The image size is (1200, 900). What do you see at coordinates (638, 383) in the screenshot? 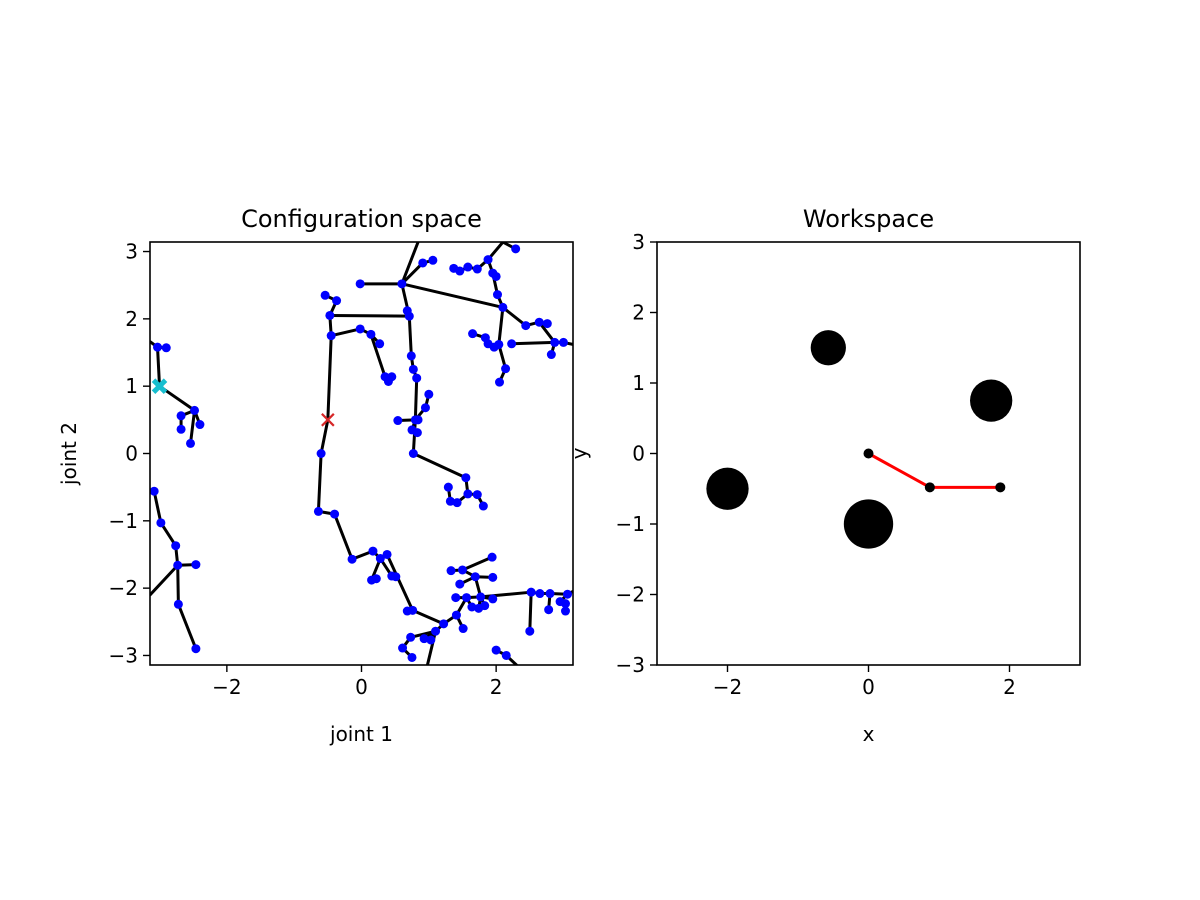
I see `workspace-y-tick-label: 1` at bounding box center [638, 383].